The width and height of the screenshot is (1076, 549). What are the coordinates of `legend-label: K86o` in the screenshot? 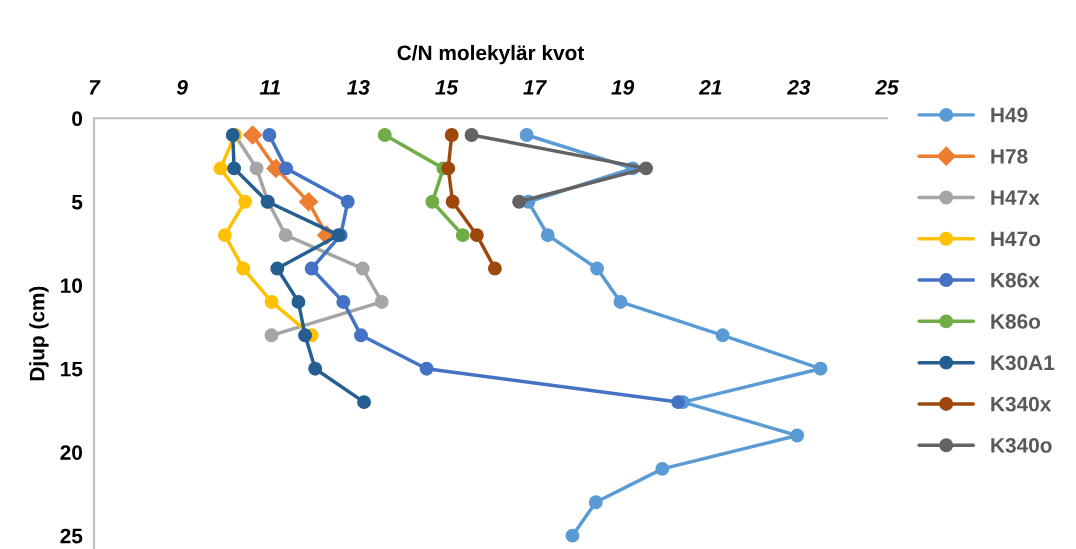 It's located at (1016, 321).